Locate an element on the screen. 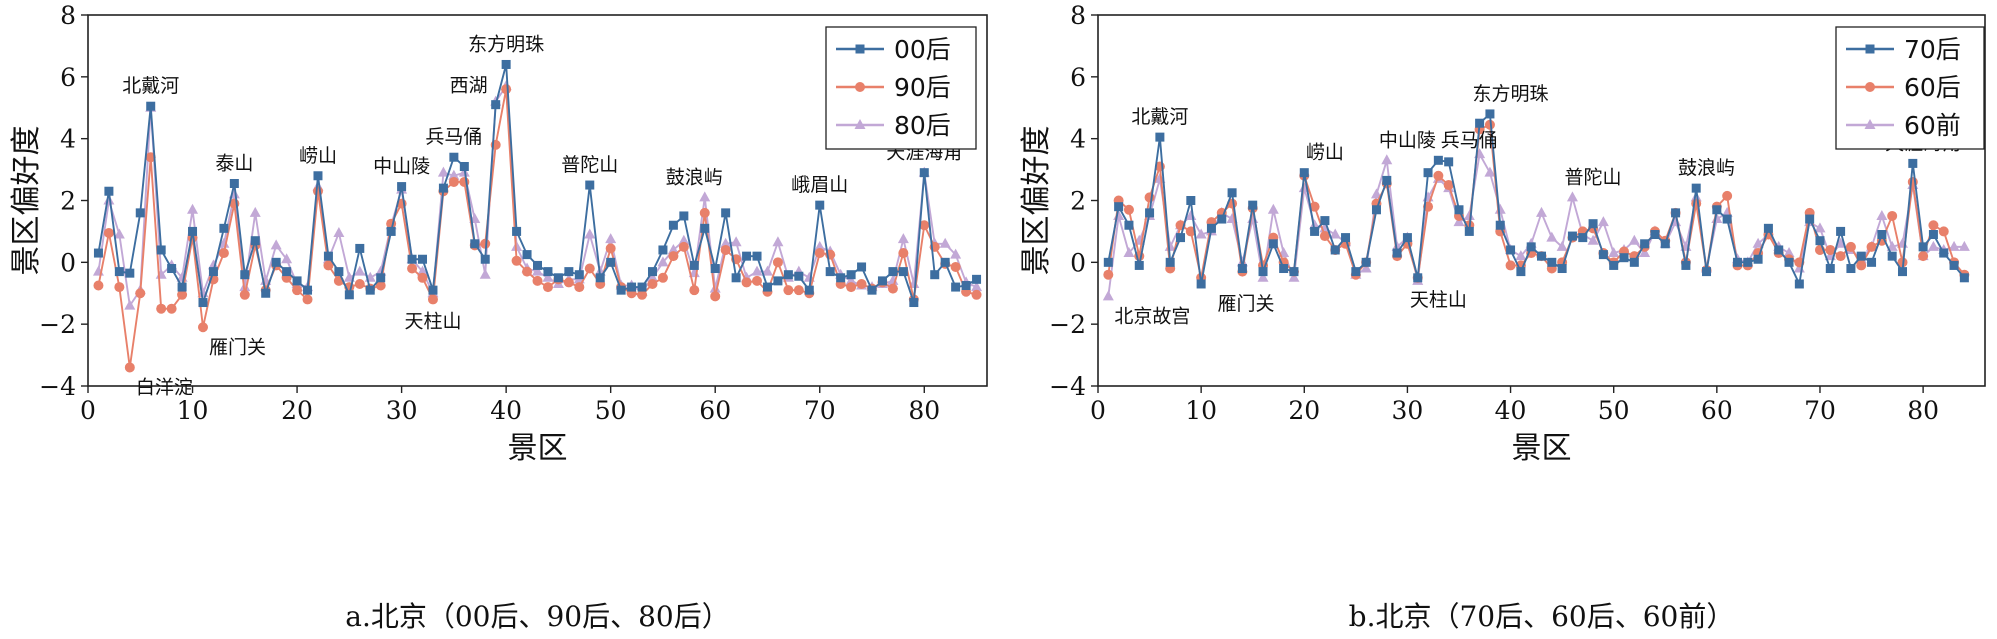 This screenshot has width=1997, height=639. chart0-xtick-label: 60 is located at coordinates (715, 410).